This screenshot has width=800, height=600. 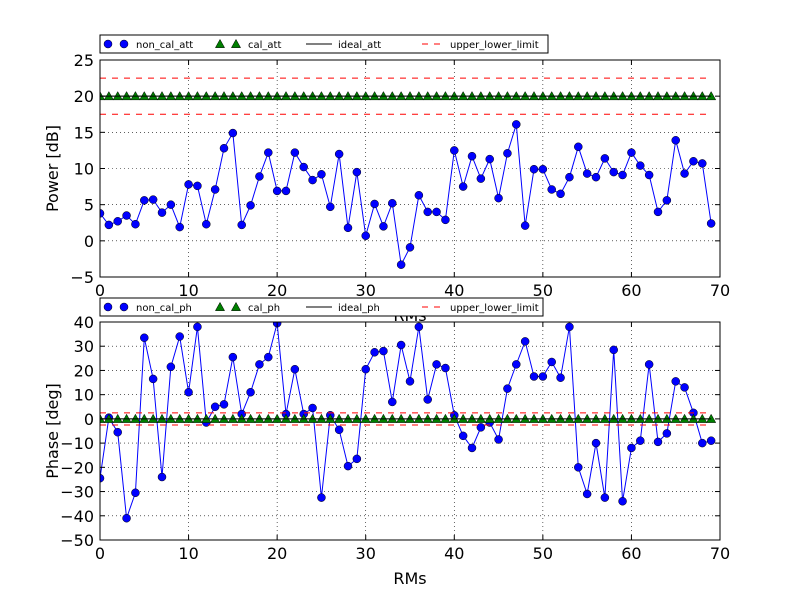 What do you see at coordinates (188, 553) in the screenshot?
I see `x-tick-label: 10` at bounding box center [188, 553].